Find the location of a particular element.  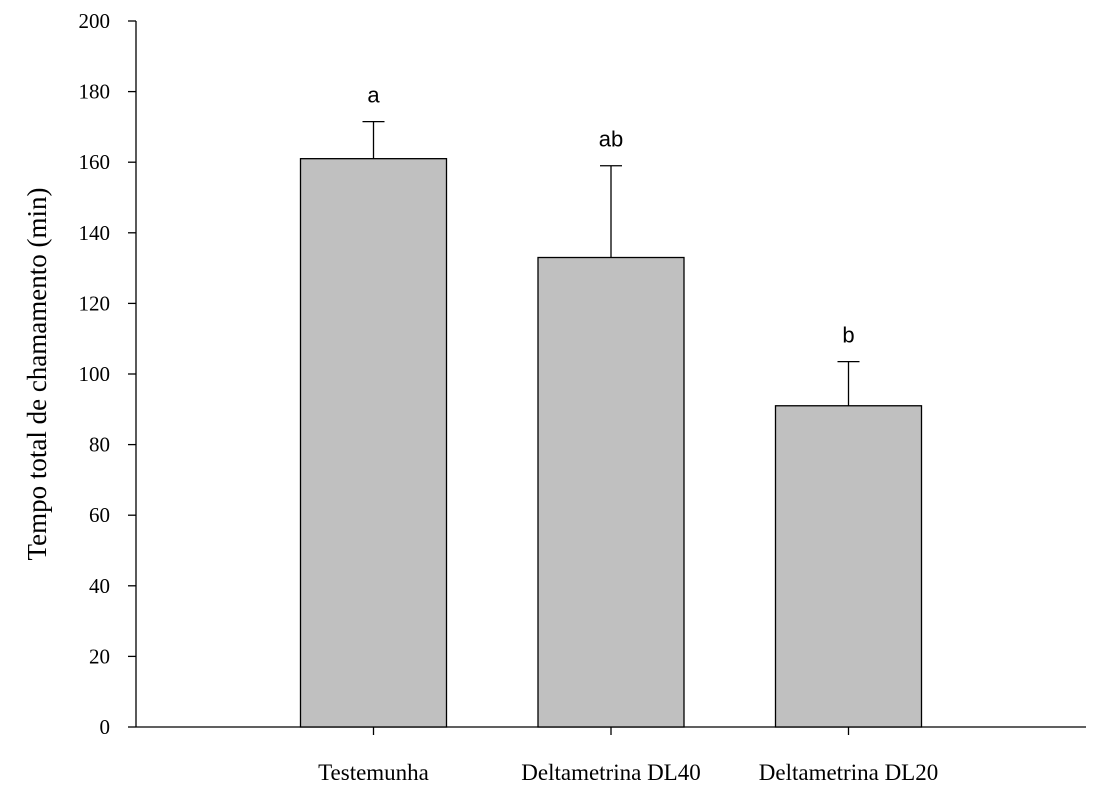

y-tick-label: 180 is located at coordinates (95, 92).